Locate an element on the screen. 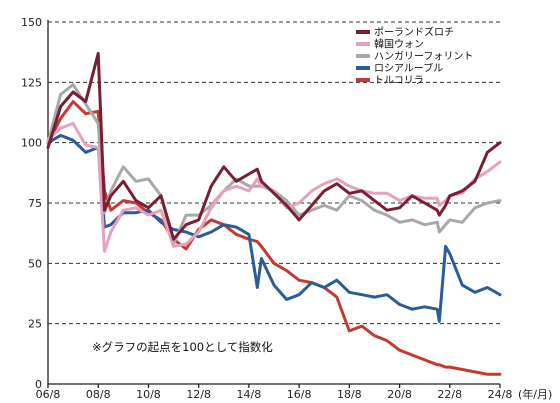 This screenshot has height=403, width=560. y-tick-label: 75 is located at coordinates (35, 203).